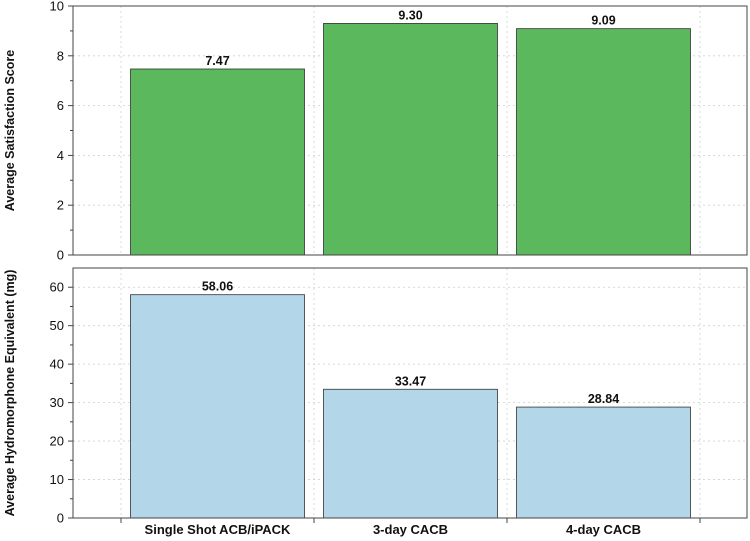  What do you see at coordinates (603, 21) in the screenshot?
I see `bar-value-label: 9.09` at bounding box center [603, 21].